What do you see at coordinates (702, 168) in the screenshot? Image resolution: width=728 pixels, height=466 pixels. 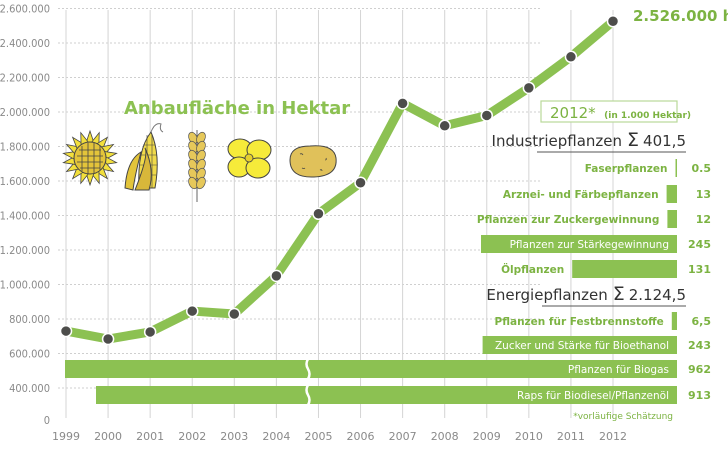 I see `bar-value: 0.5` at bounding box center [702, 168].